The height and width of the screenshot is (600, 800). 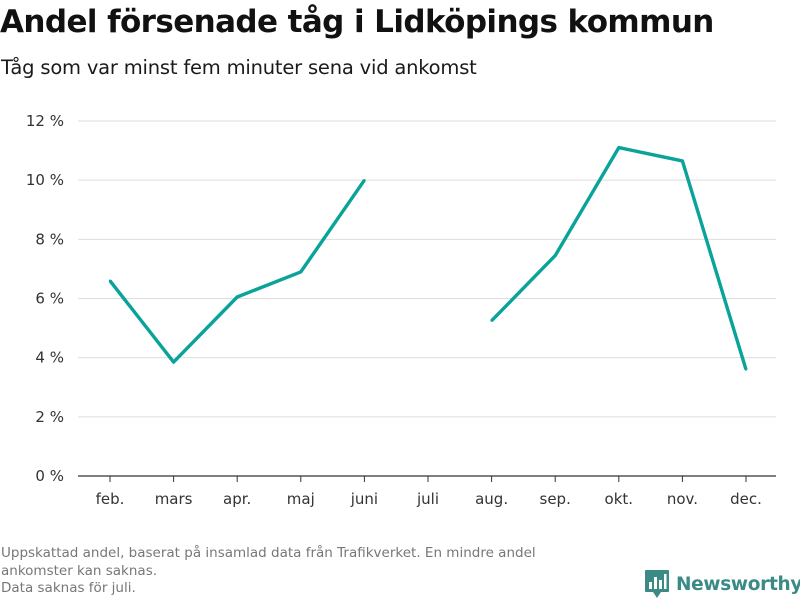 What do you see at coordinates (746, 499) in the screenshot?
I see `x-tick-label: dec.` at bounding box center [746, 499].